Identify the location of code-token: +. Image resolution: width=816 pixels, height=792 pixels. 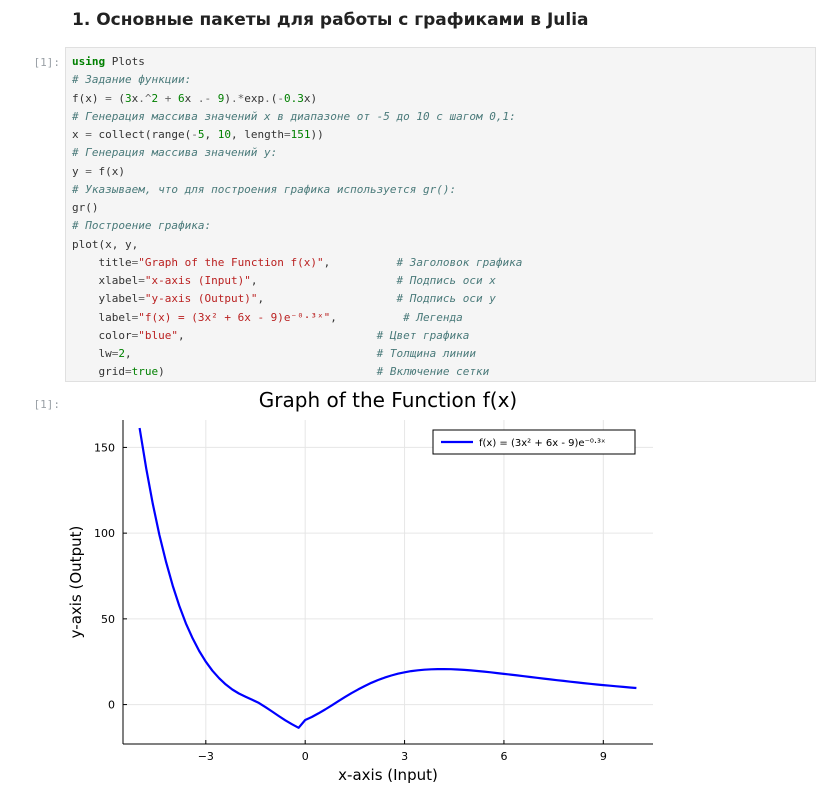
(168, 98).